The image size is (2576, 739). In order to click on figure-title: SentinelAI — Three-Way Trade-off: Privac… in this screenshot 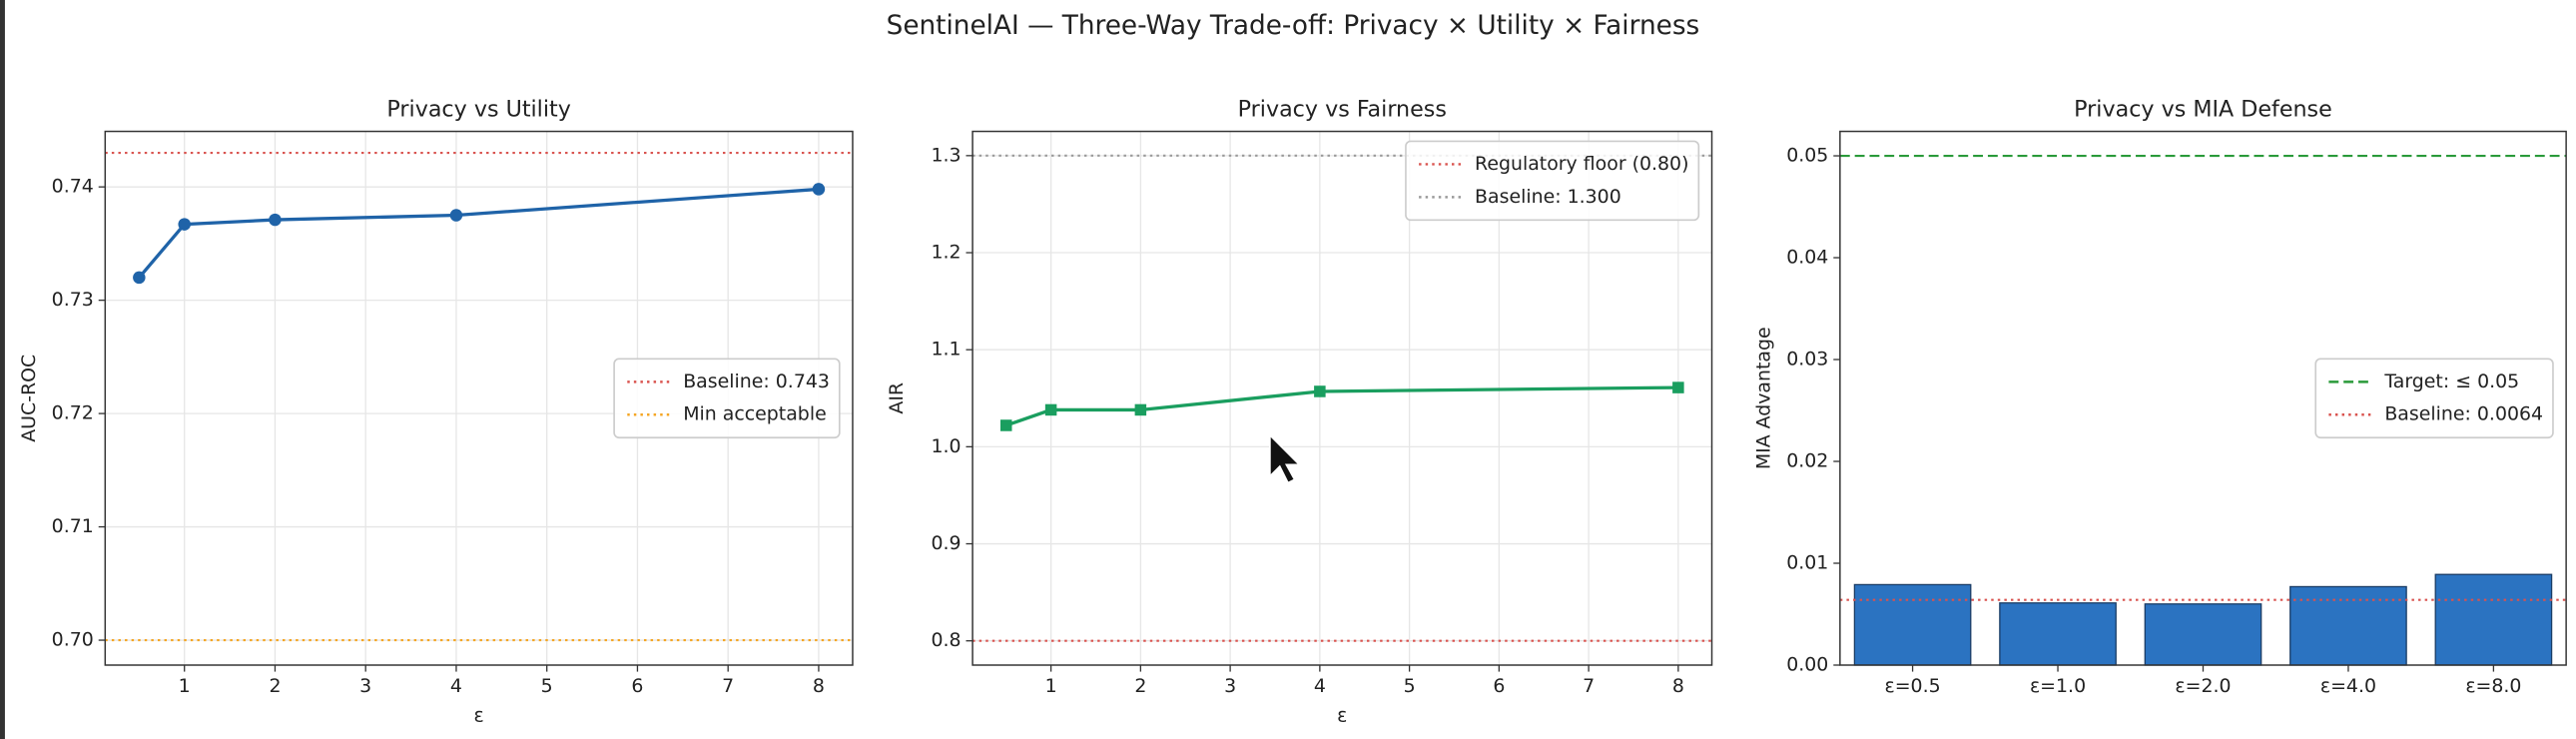, I will do `click(1293, 26)`.